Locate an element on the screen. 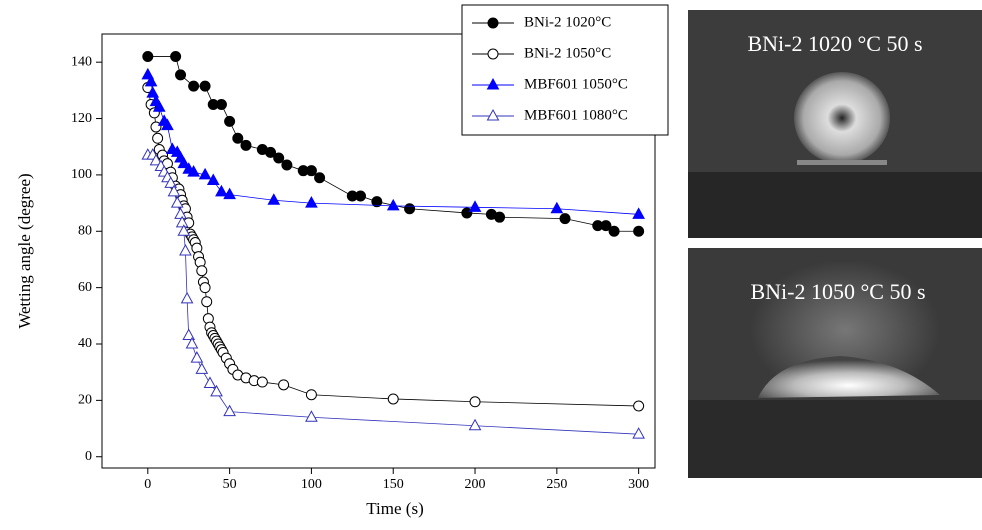 The image size is (982, 530). y-tick-label: 40 is located at coordinates (85, 343).